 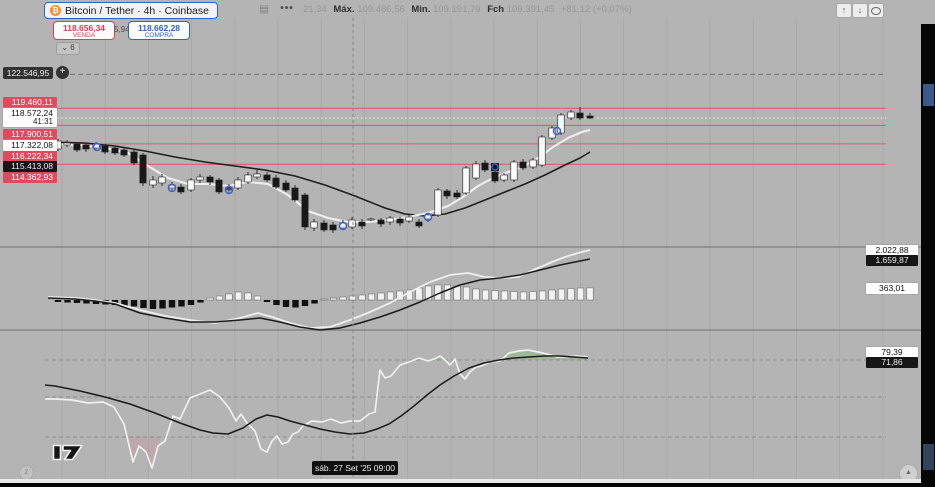 I want to click on symbol-button: ₿ Bitcoin / Tether · 4h · Coinbase, so click(x=131, y=10).